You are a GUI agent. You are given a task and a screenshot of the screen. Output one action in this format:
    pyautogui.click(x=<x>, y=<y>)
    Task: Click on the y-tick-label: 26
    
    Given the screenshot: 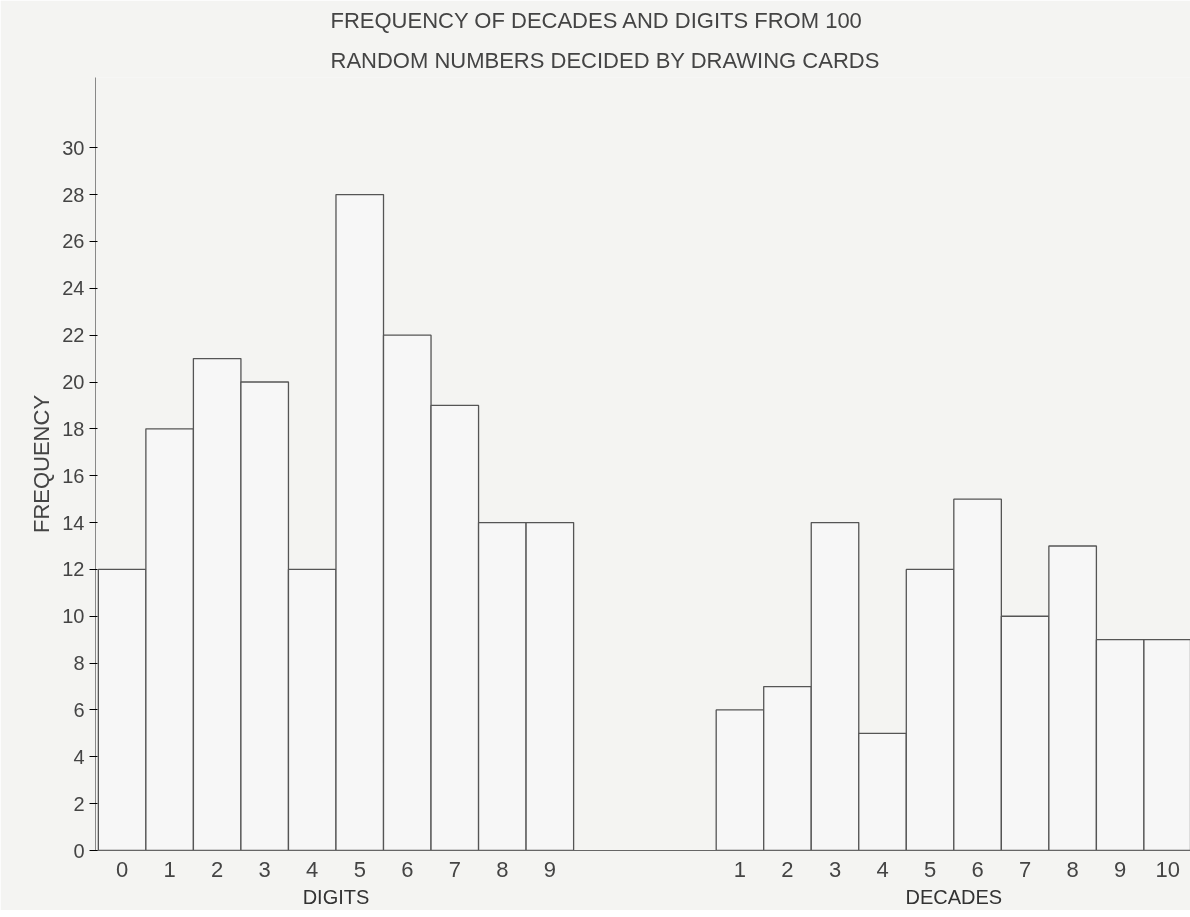 What is the action you would take?
    pyautogui.click(x=73, y=241)
    